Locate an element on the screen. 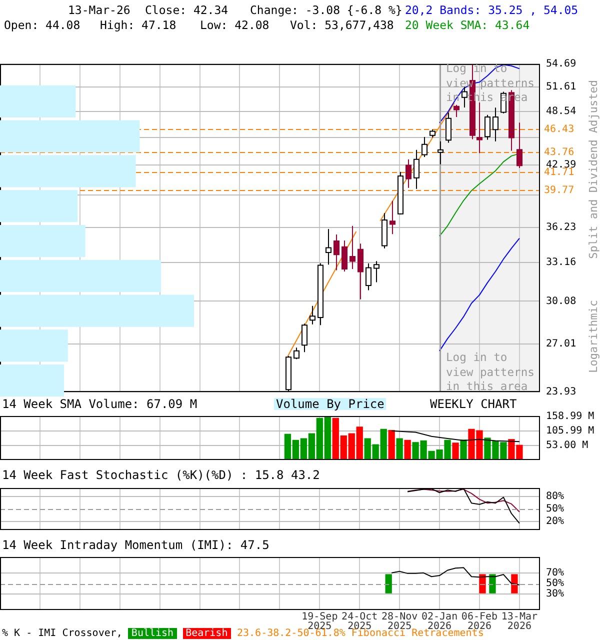  chart-title: 14 Week Fast Stochastic (%K)(%D) : 15.8 43.2 is located at coordinates (161, 475).